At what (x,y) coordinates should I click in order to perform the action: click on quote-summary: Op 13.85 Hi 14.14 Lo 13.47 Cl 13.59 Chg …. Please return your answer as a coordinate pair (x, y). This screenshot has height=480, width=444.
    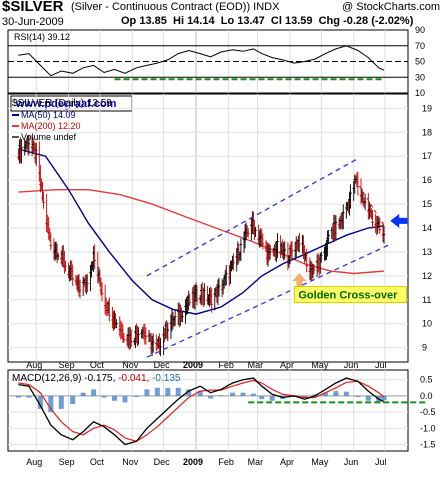
    Looking at the image, I should click on (267, 21).